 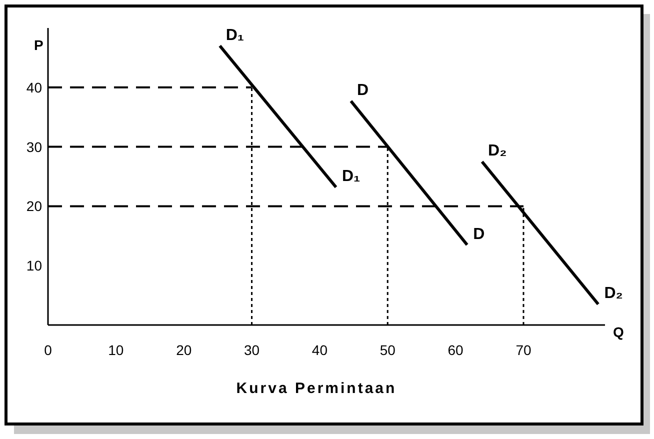 I want to click on x-tick-label: 30, so click(x=252, y=350).